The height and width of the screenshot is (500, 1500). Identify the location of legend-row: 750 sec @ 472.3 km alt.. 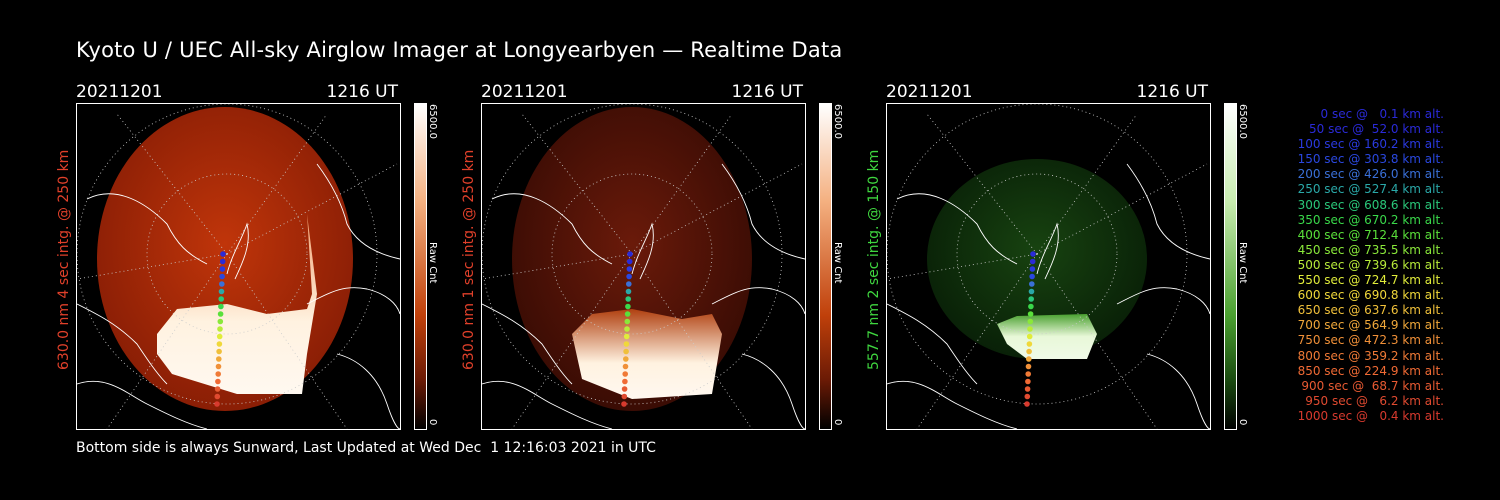
(1370, 340).